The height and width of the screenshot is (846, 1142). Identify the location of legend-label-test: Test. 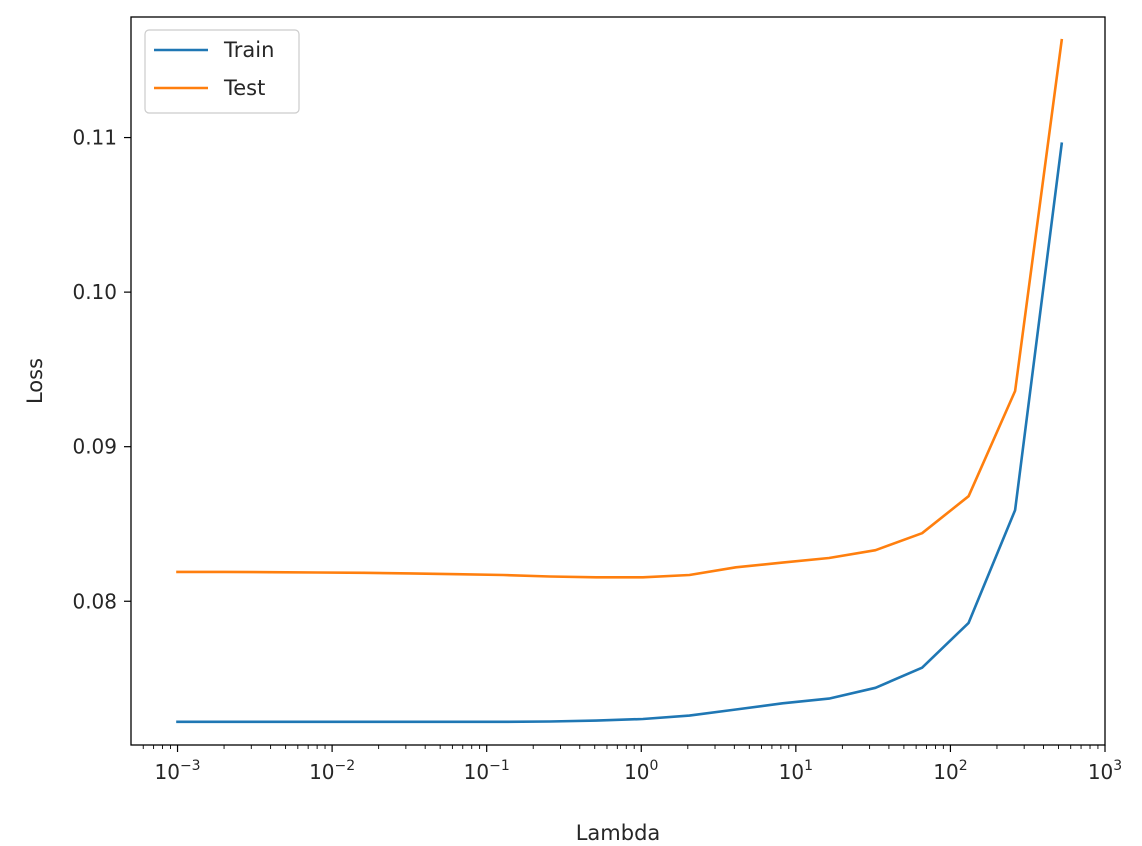
(244, 88).